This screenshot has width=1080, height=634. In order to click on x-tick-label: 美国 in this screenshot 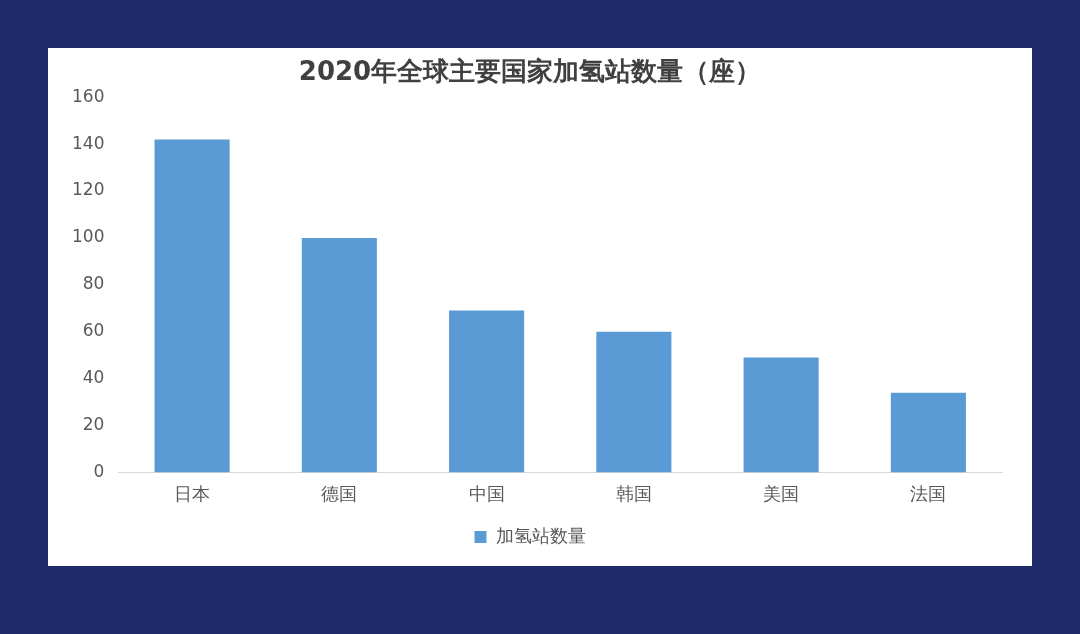, I will do `click(781, 493)`.